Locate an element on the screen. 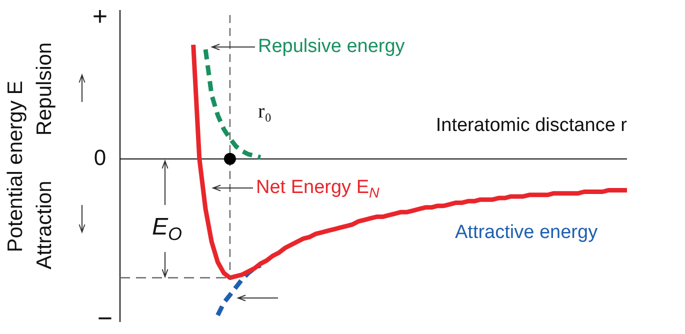 This screenshot has height=334, width=685. text: Repulsive energy is located at coordinates (332, 47).